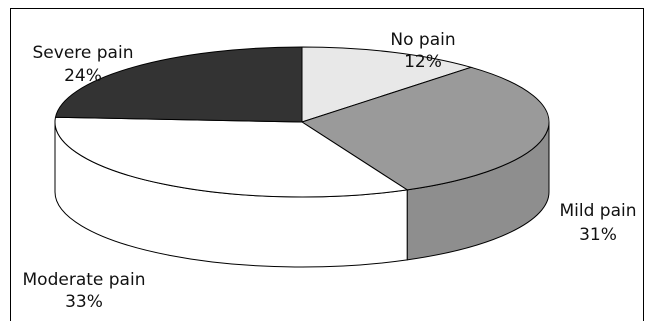 Image resolution: width=654 pixels, height=323 pixels. What do you see at coordinates (83, 53) in the screenshot?
I see `label-severe-pain: Severe pain` at bounding box center [83, 53].